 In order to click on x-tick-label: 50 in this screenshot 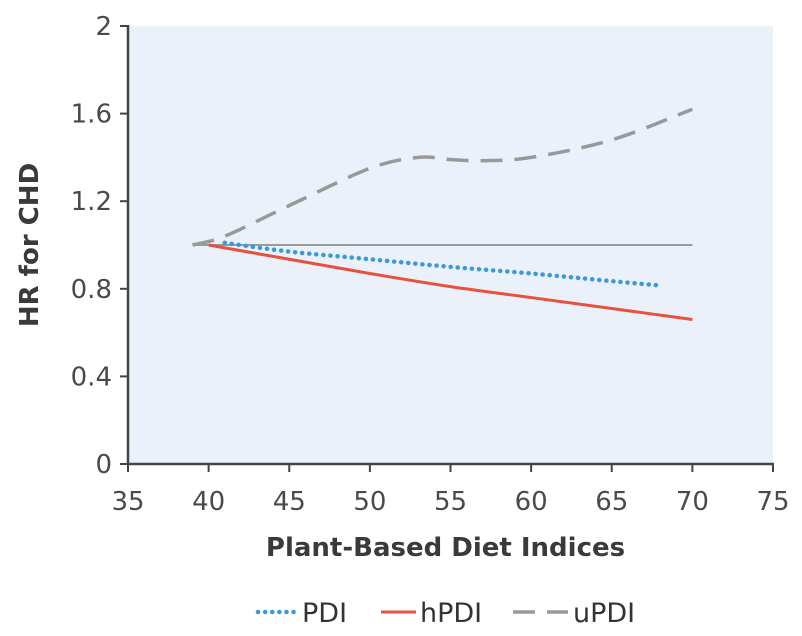, I will do `click(369, 502)`.